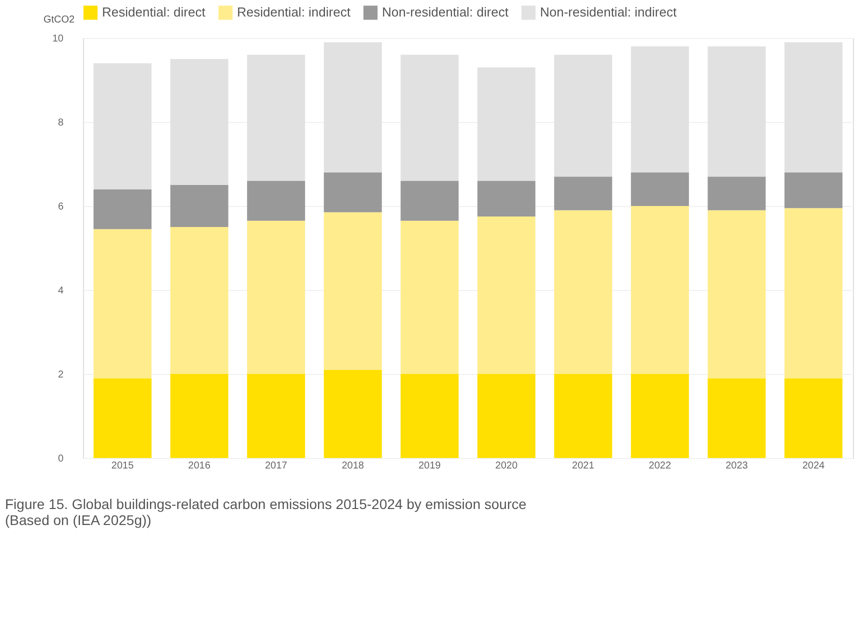 The image size is (862, 642). Describe the element at coordinates (814, 466) in the screenshot. I see `x-tick-label: 2024` at that location.